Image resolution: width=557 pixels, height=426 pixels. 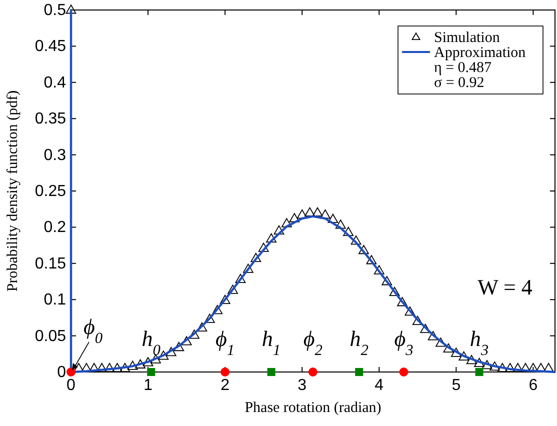 What do you see at coordinates (55, 300) in the screenshot?
I see `y-tick-label: 0.1` at bounding box center [55, 300].